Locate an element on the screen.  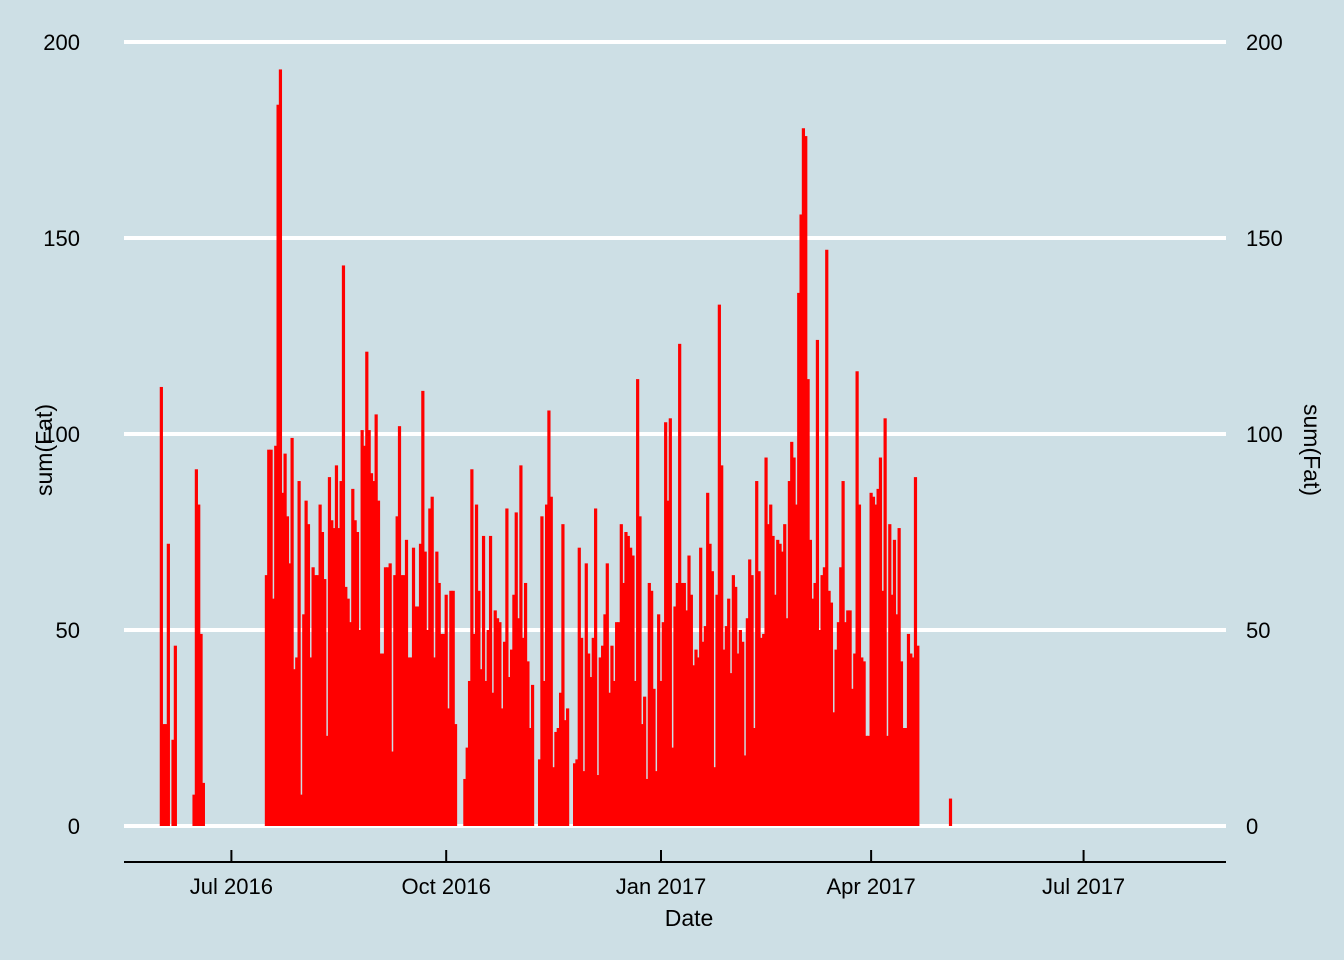
x-tick-label-2017-07-01: Jul 2017 is located at coordinates (1083, 886).